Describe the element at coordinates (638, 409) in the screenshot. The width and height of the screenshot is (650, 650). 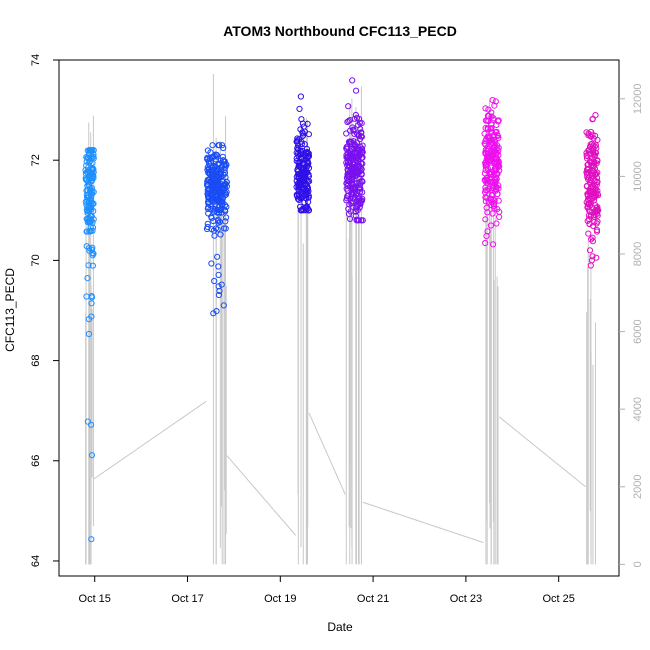
I see `y2-tick-label: 4000` at that location.